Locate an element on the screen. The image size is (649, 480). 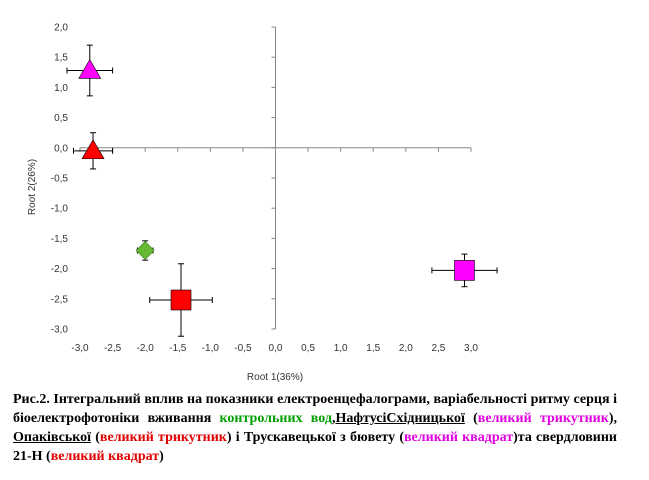
x-tick-label: 0,5 is located at coordinates (308, 348).